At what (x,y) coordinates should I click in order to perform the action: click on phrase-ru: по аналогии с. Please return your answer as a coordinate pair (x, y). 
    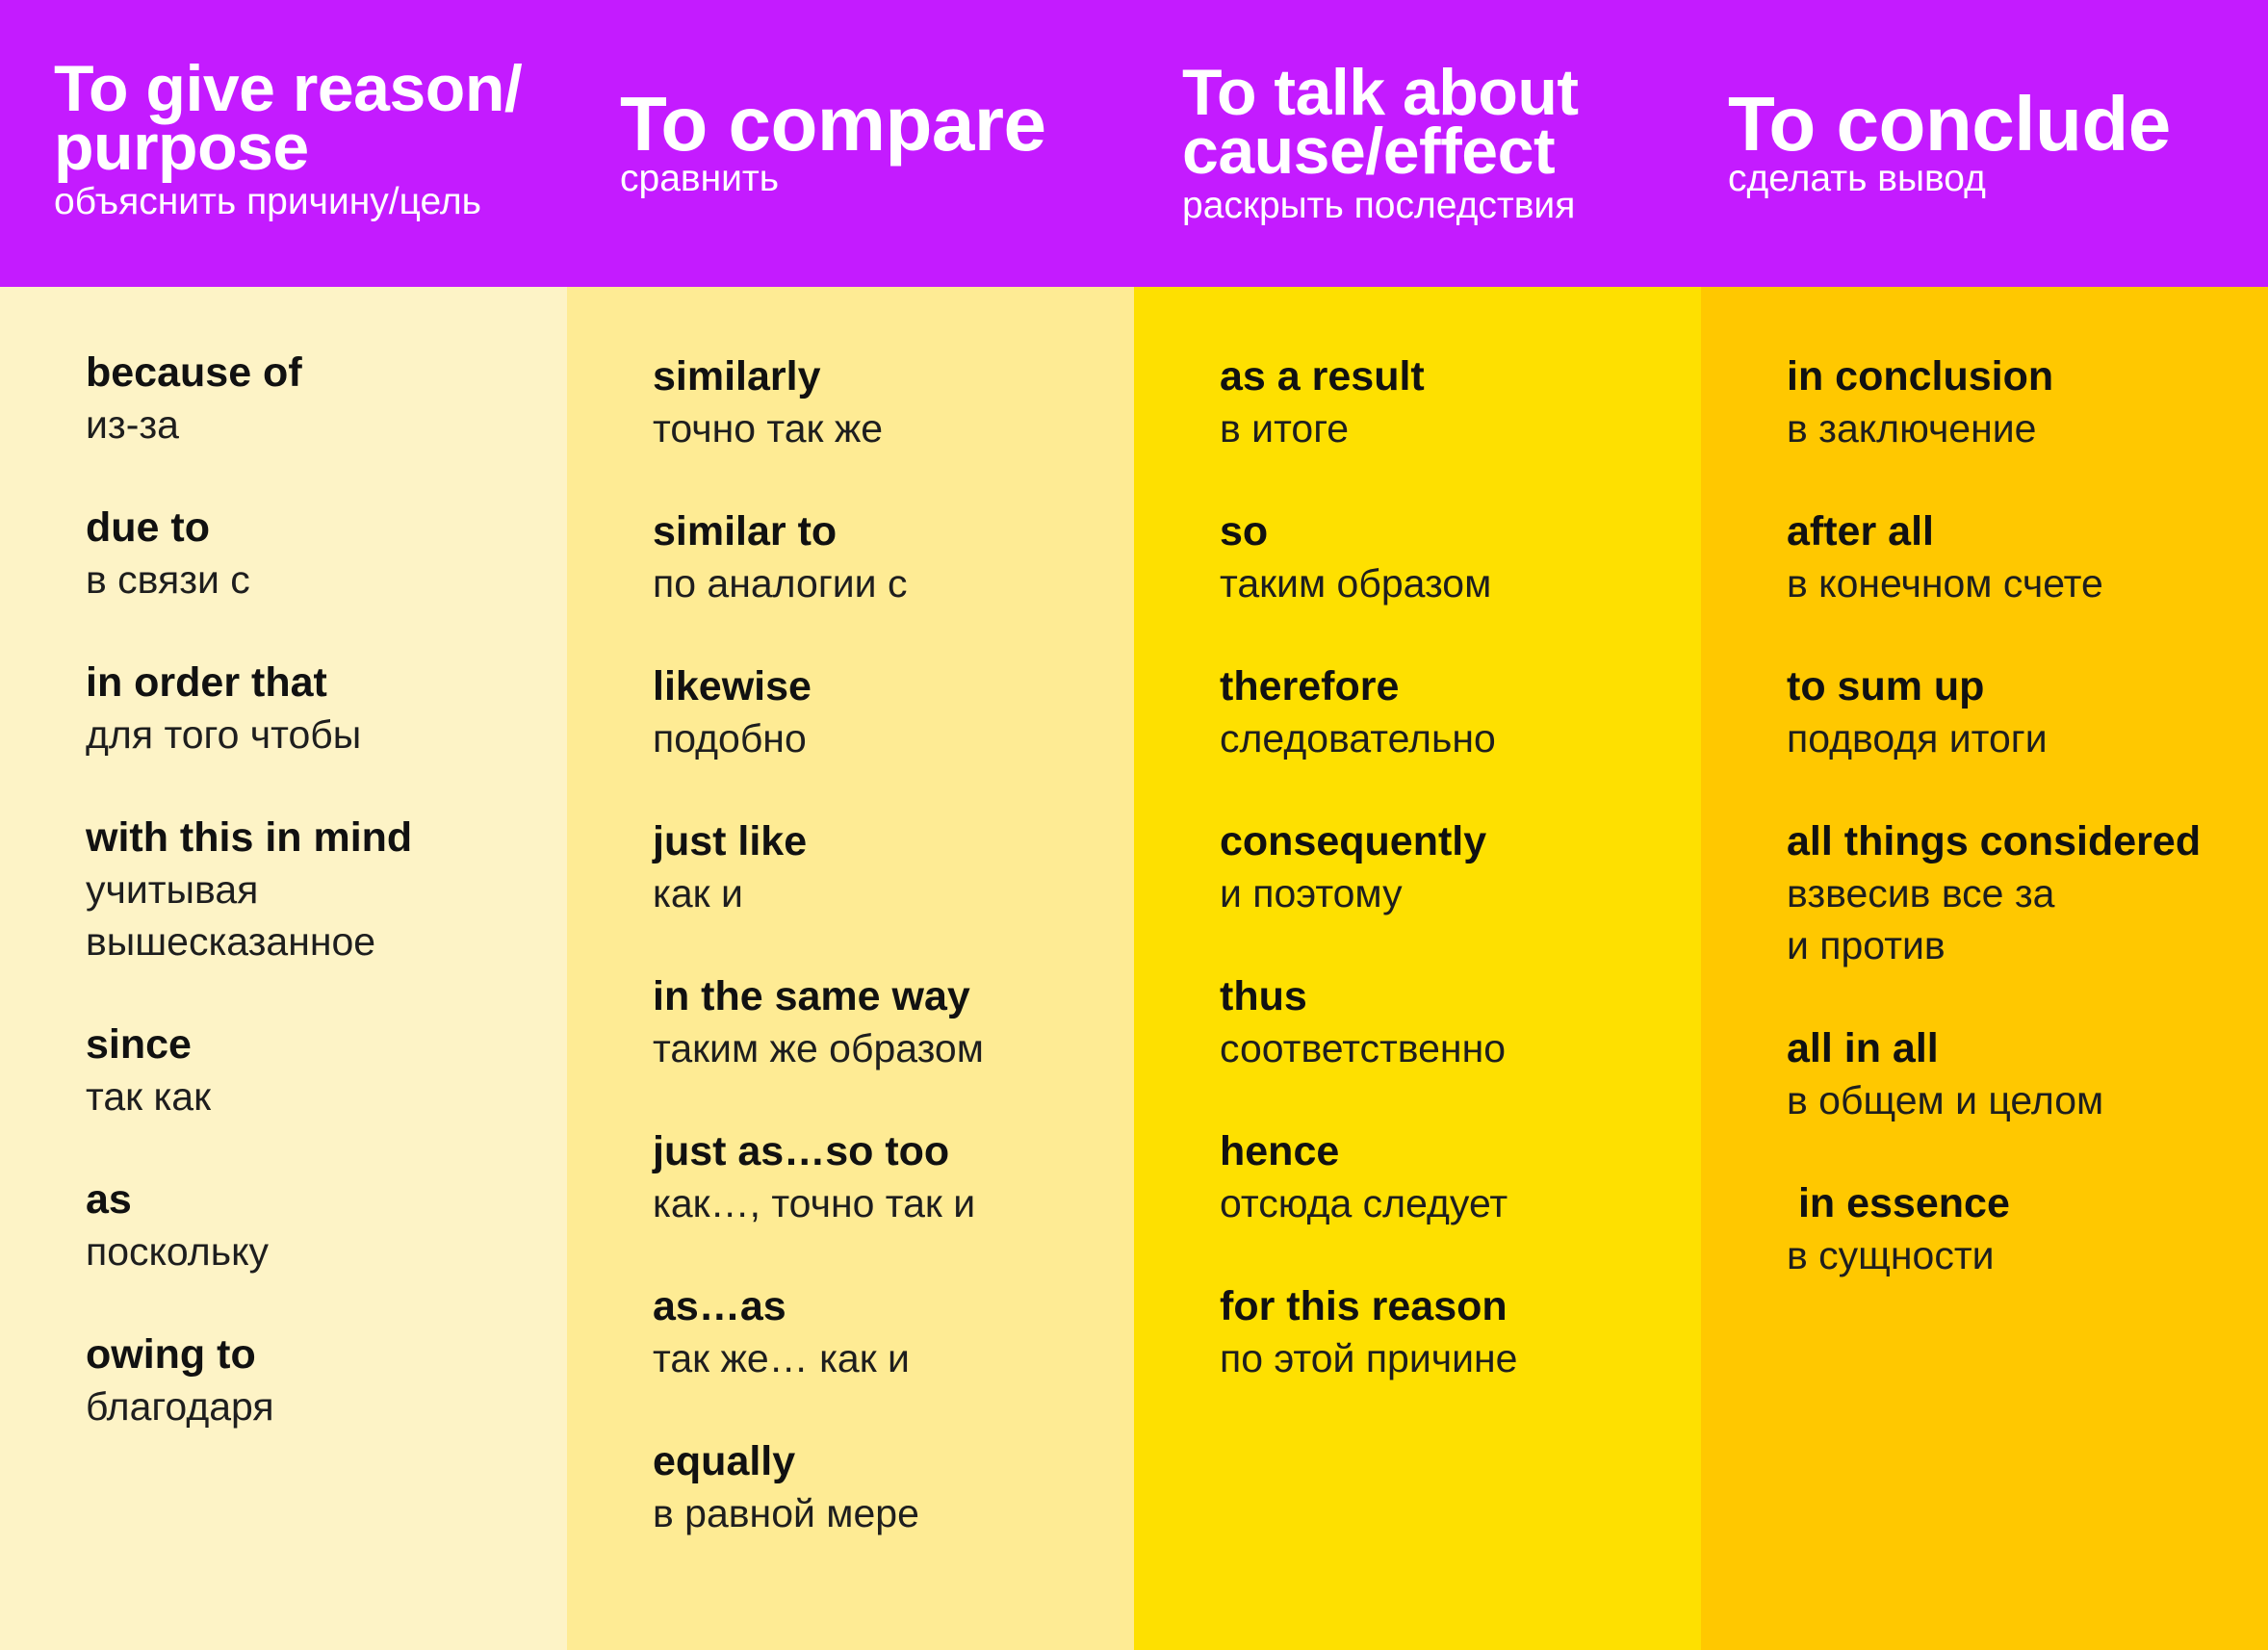
    Looking at the image, I should click on (781, 583).